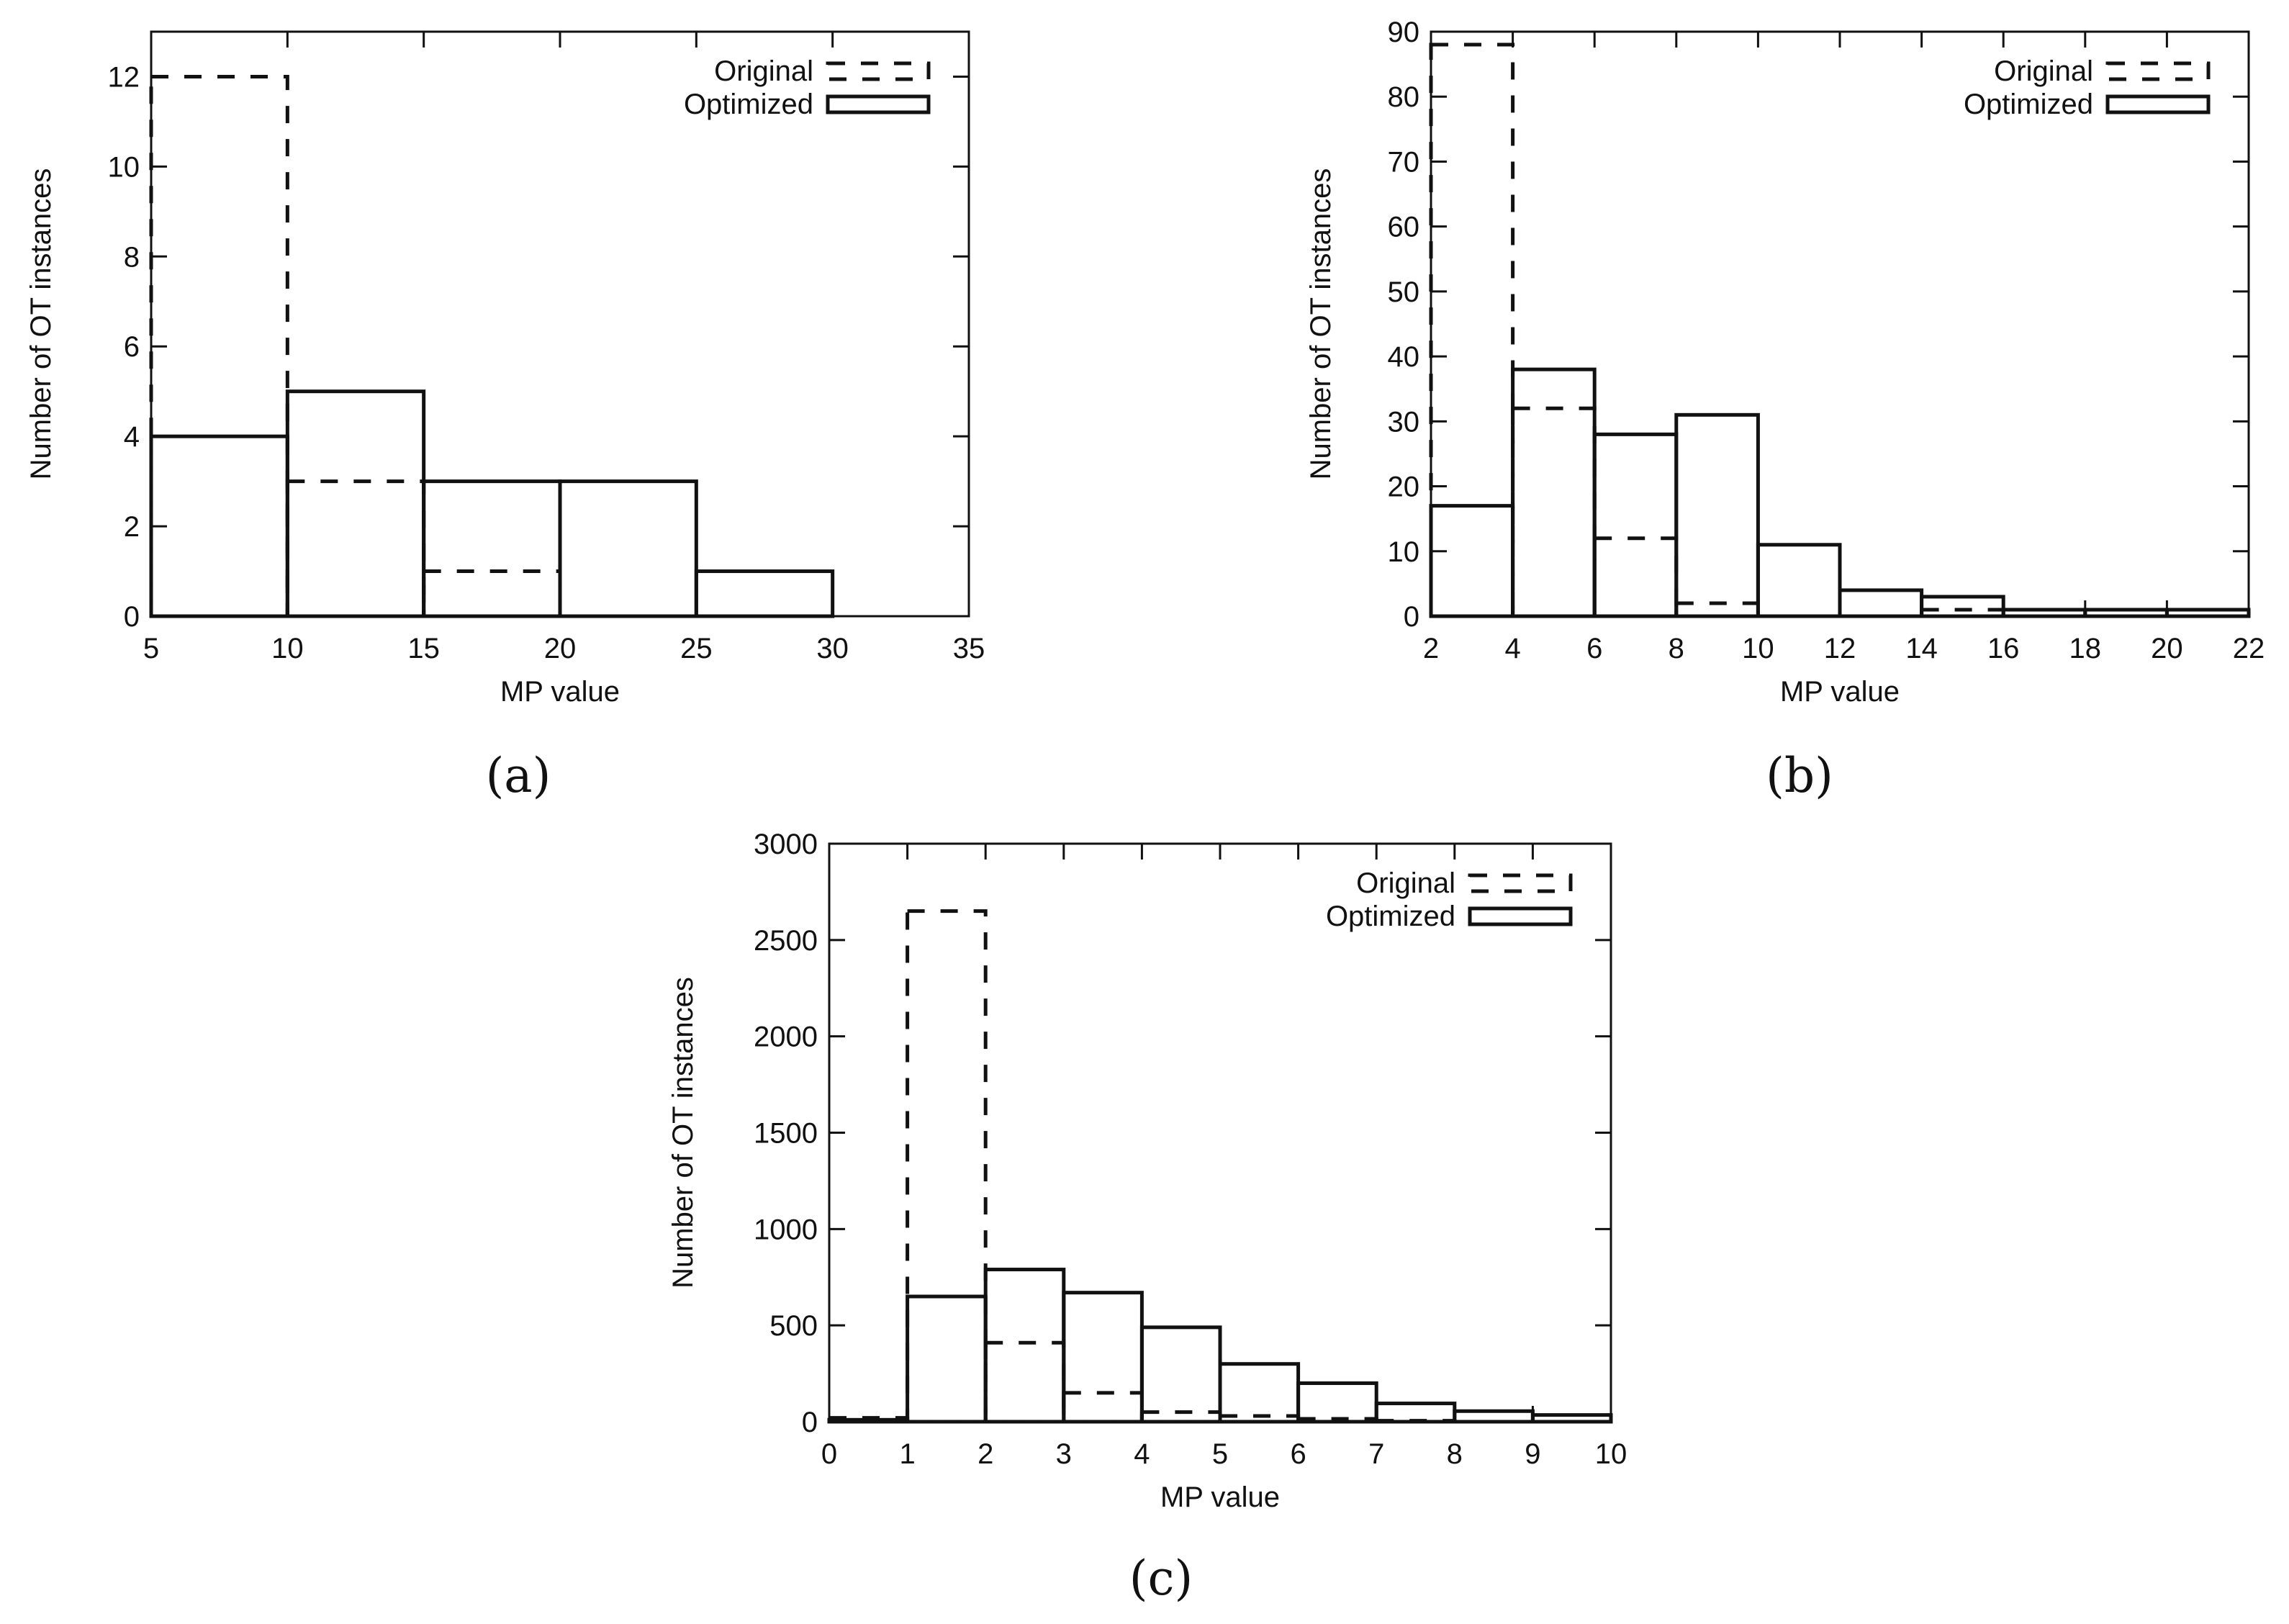 The image size is (2289, 1624). Describe the element at coordinates (786, 941) in the screenshot. I see `y-tick-label: 2500` at that location.